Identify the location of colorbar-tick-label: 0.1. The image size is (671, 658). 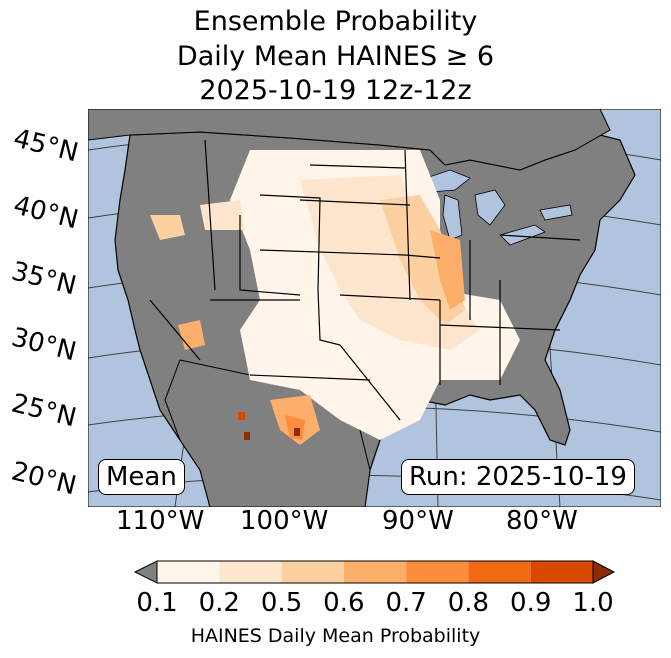
(157, 603).